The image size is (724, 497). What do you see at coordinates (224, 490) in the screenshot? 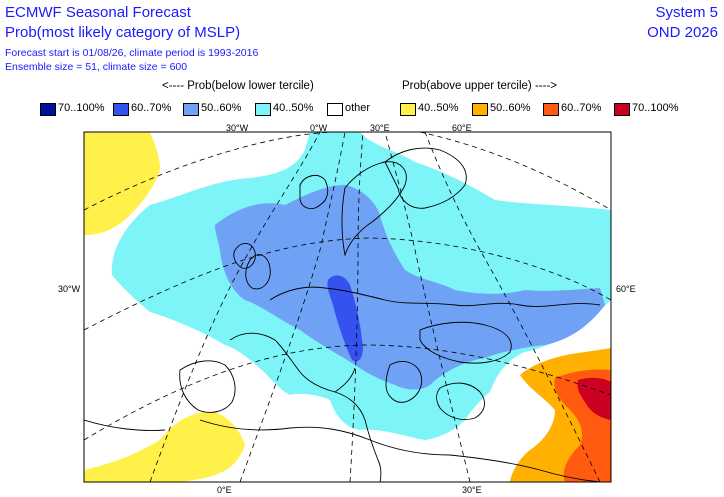
I see `bottom-lon-label: 0°E` at bounding box center [224, 490].